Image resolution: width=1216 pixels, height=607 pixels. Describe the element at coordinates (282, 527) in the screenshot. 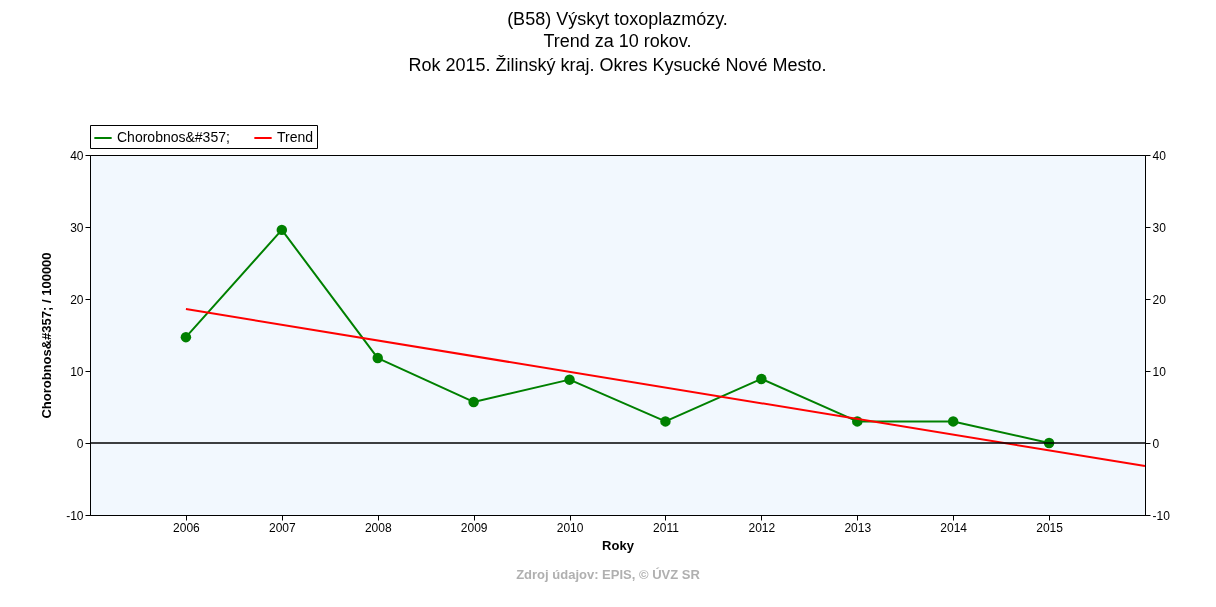

I see `x-tick-label: 2007` at that location.